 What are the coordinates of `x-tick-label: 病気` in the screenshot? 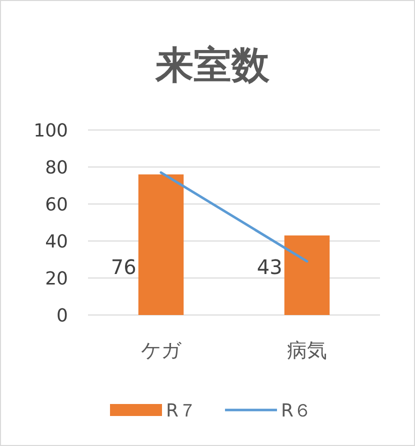 It's located at (307, 350).